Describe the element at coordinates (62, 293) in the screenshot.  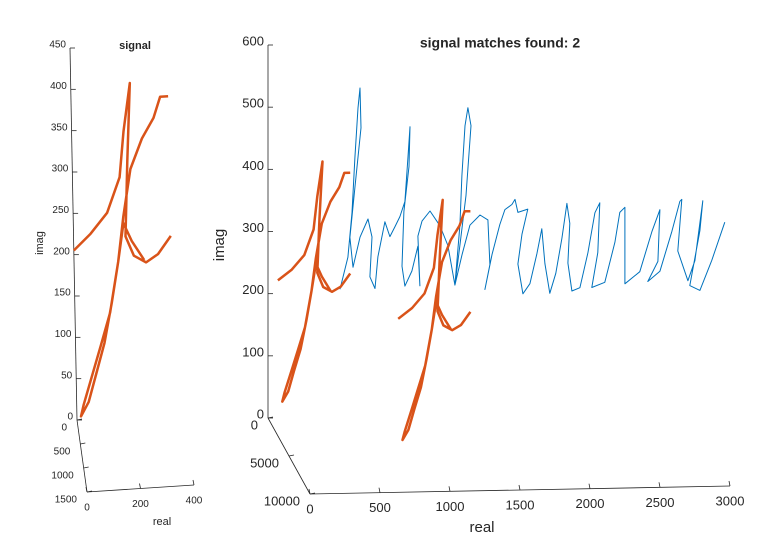
I see `y-tick-label: 150` at that location.